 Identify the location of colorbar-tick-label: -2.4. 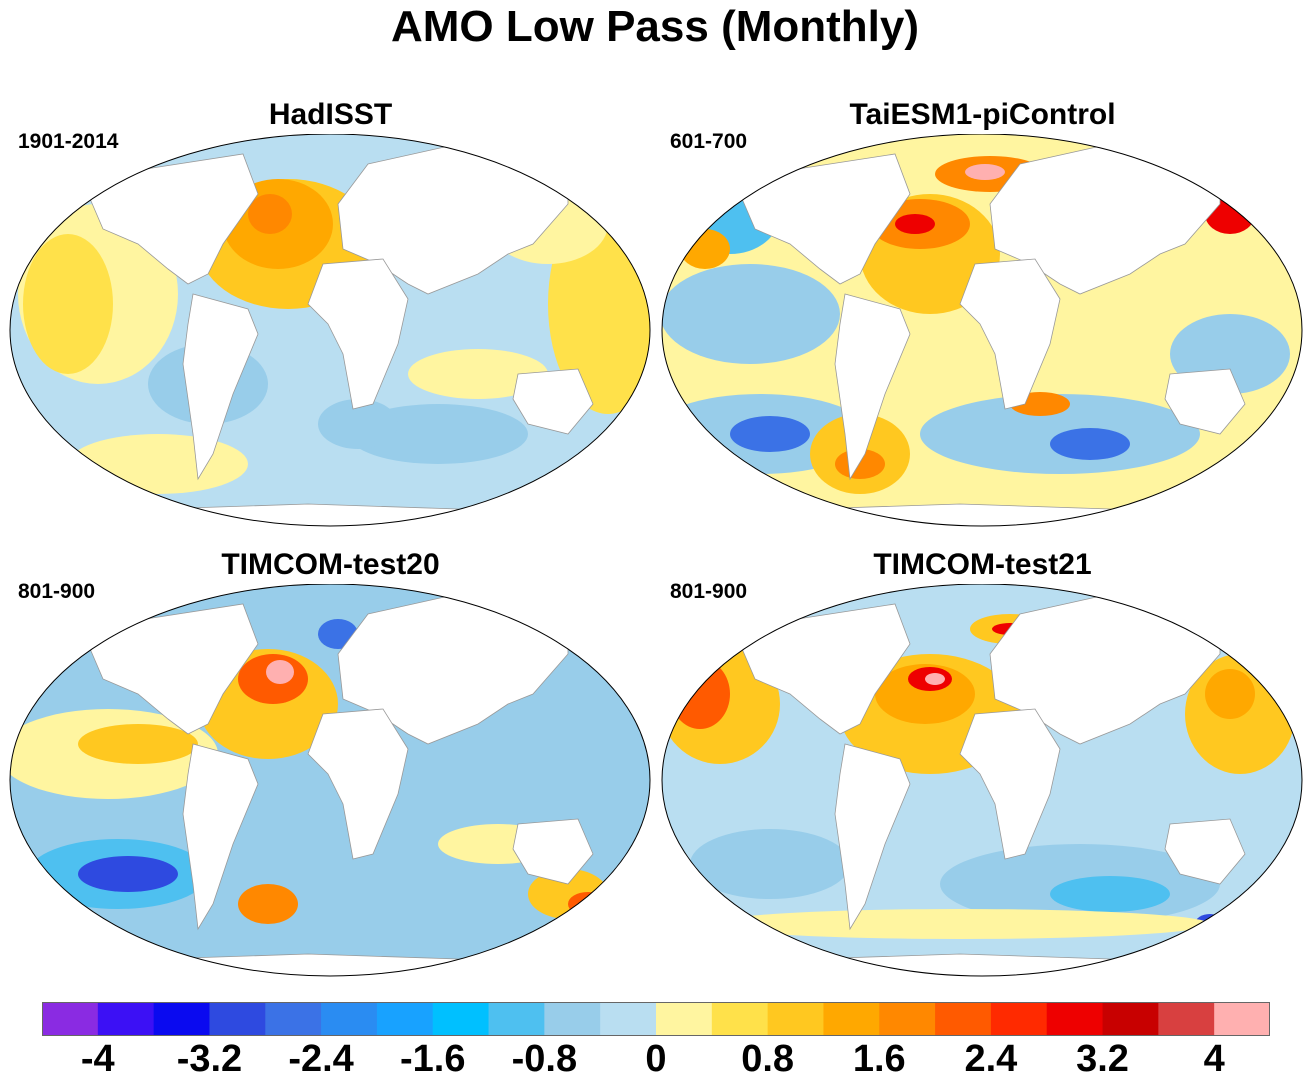
(321, 1059).